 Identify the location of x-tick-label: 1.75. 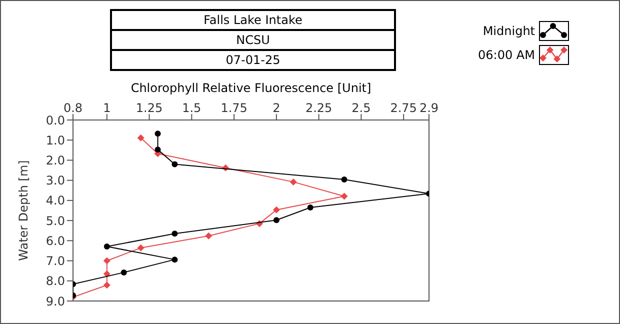
(234, 108).